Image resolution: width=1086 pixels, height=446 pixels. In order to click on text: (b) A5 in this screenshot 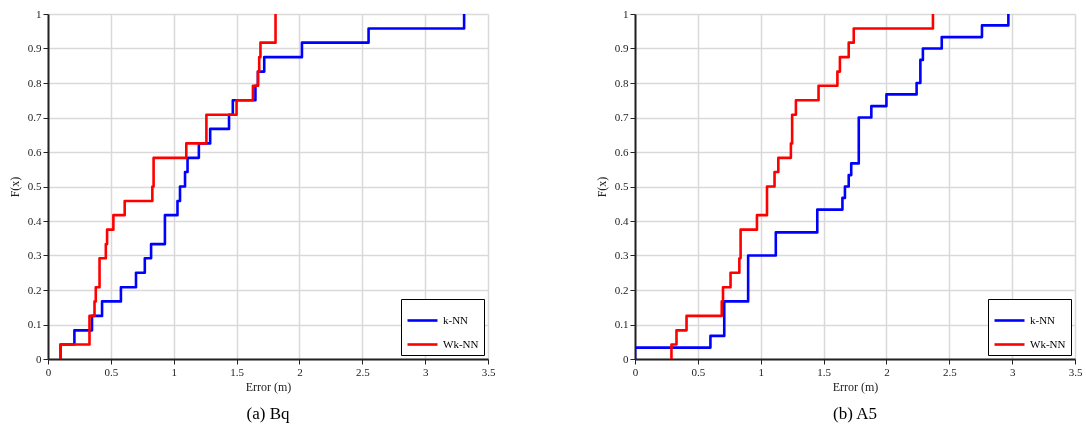, I will do `click(855, 413)`.